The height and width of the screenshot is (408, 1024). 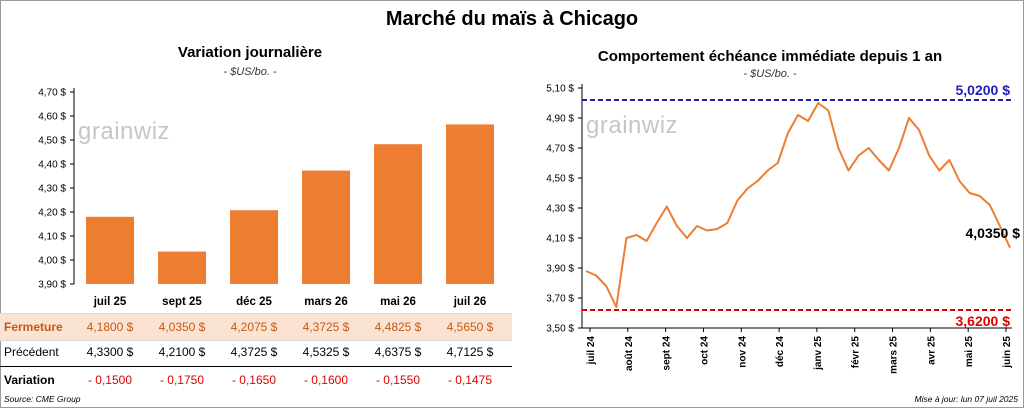 I want to click on variation-value: - 0,1600, so click(x=326, y=380).